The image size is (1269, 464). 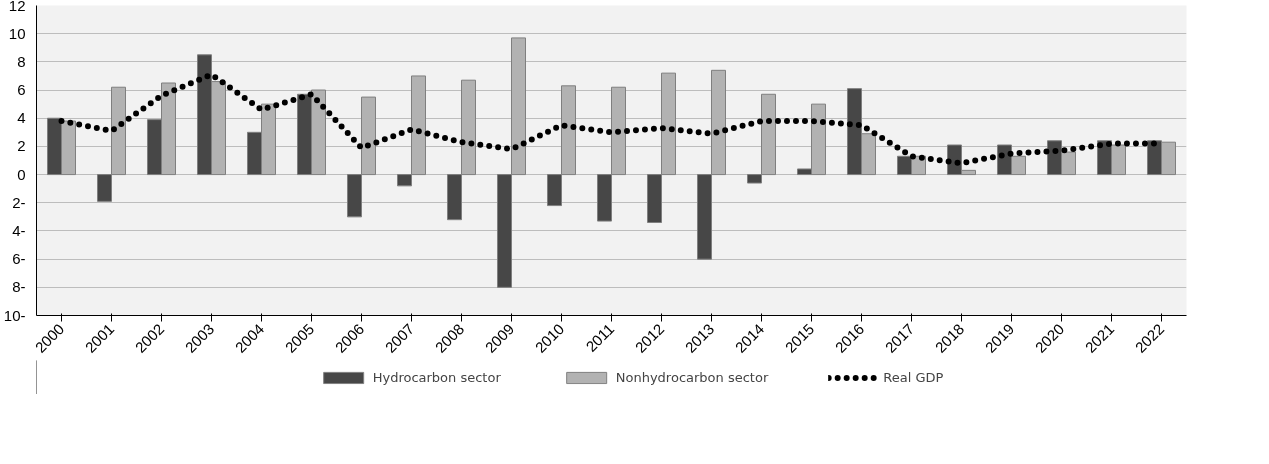 I want to click on legend-label: Nonhydrocarbon sector, so click(x=692, y=377).